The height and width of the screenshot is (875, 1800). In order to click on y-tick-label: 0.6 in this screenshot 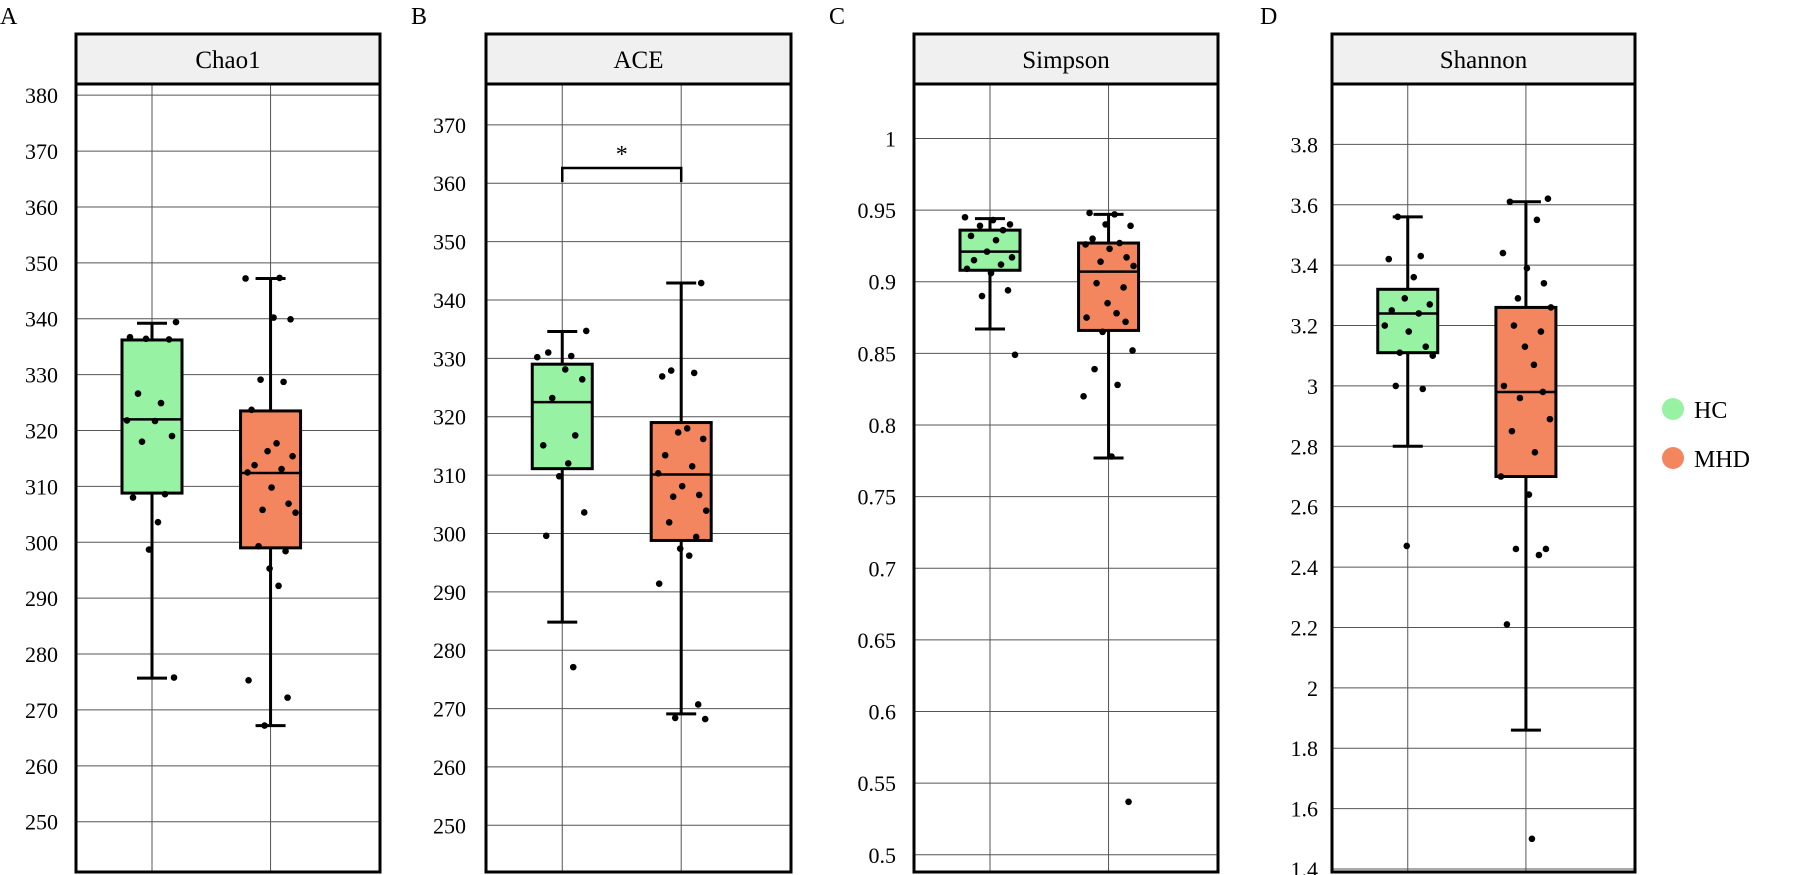, I will do `click(883, 712)`.